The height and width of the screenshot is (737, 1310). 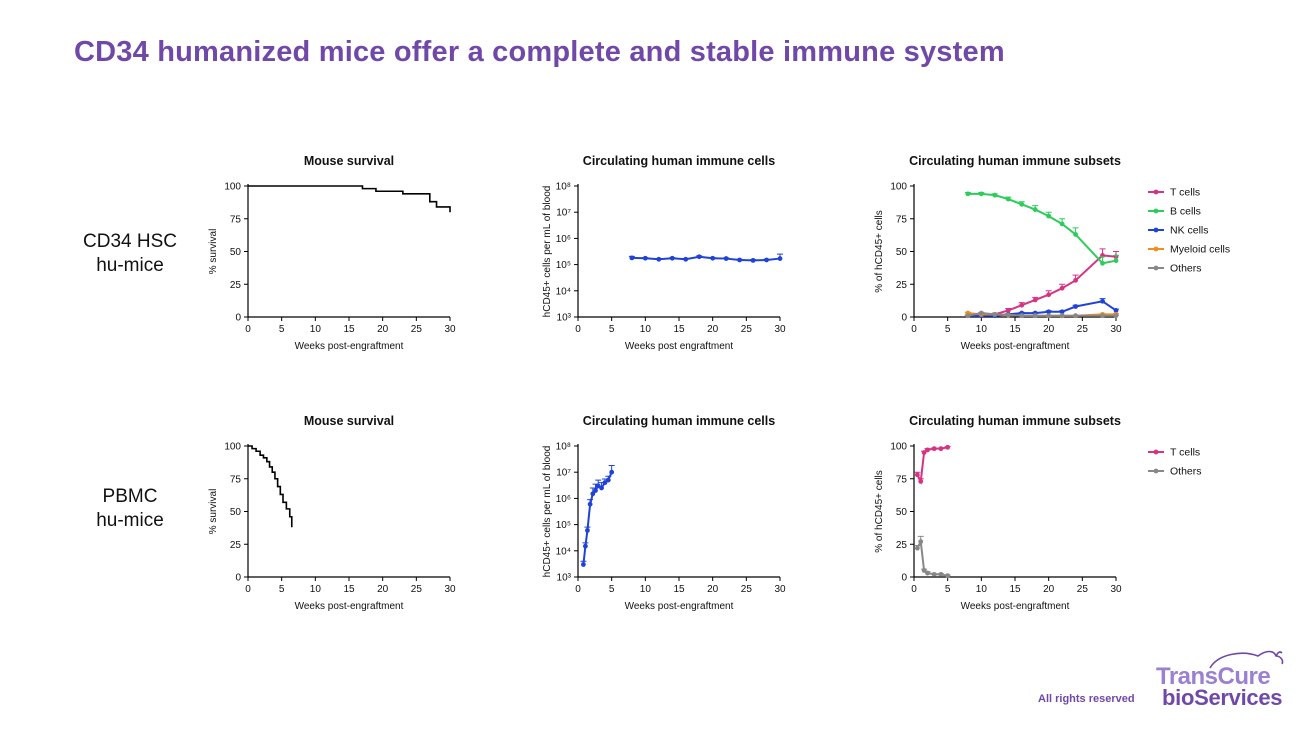 I want to click on cd34-subsets-legend-swatch-point, so click(x=1156, y=249).